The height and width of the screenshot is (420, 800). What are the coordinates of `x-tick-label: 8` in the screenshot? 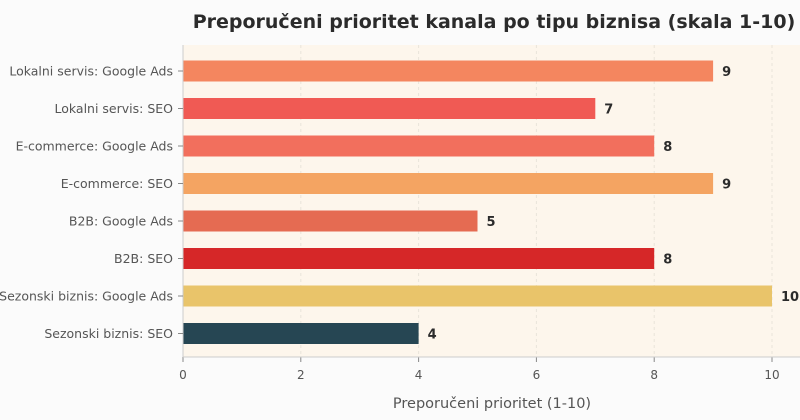 It's located at (654, 375).